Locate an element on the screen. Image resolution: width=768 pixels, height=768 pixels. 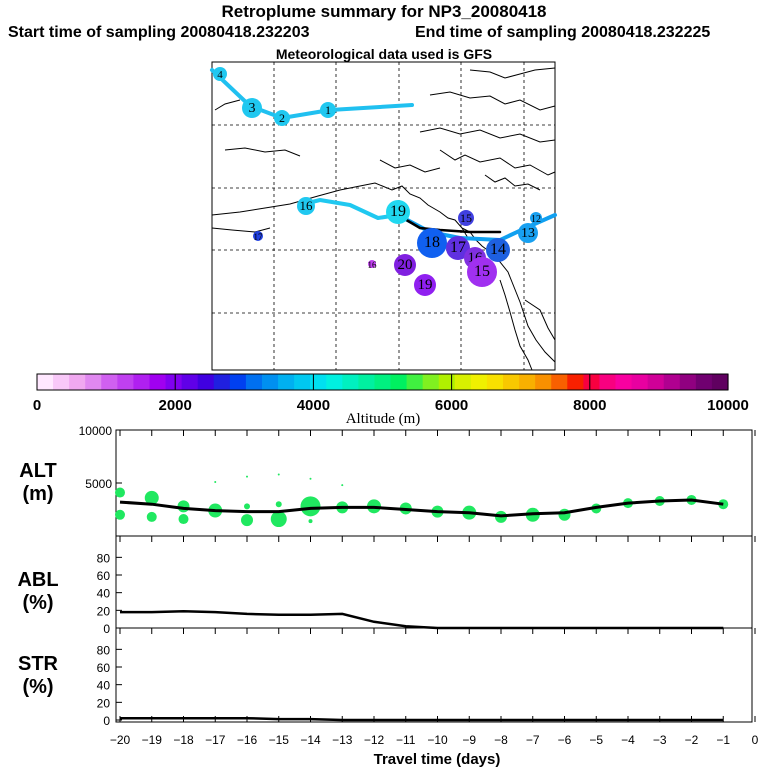
x-tick-label: −18 is located at coordinates (183, 740).